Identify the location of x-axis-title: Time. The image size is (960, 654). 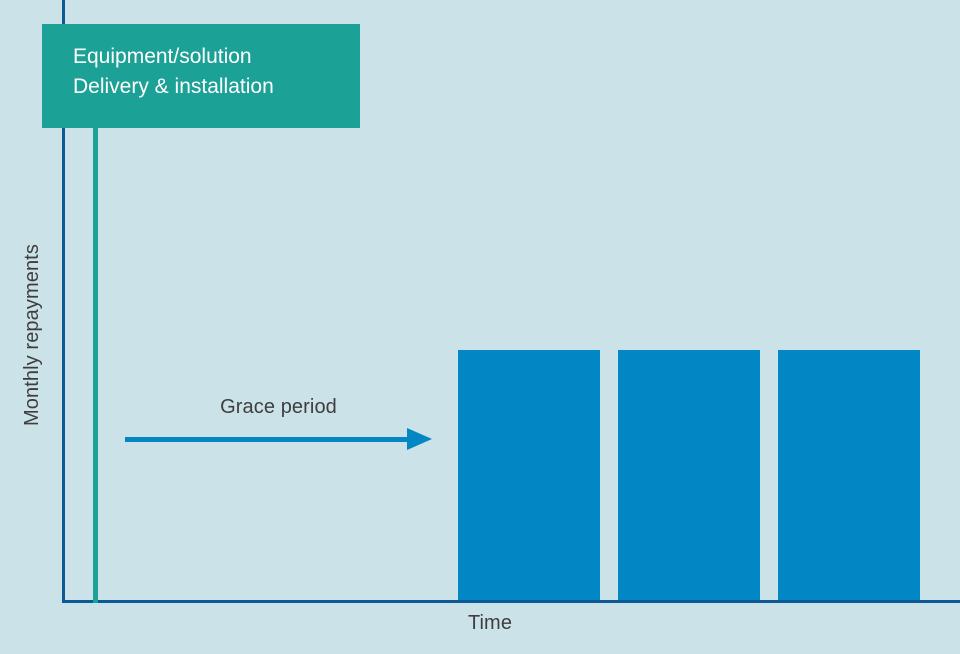
(490, 623).